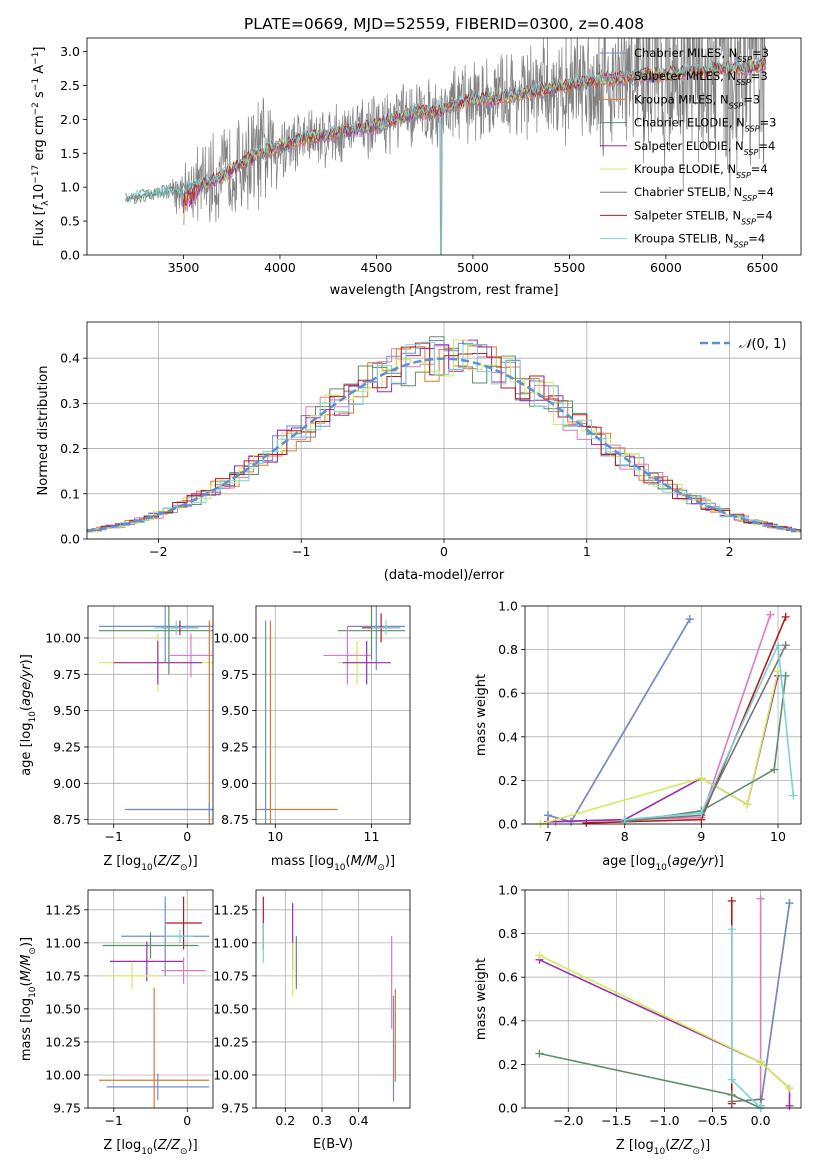  Describe the element at coordinates (235, 746) in the screenshot. I see `y-tick-label: 9.25` at that location.